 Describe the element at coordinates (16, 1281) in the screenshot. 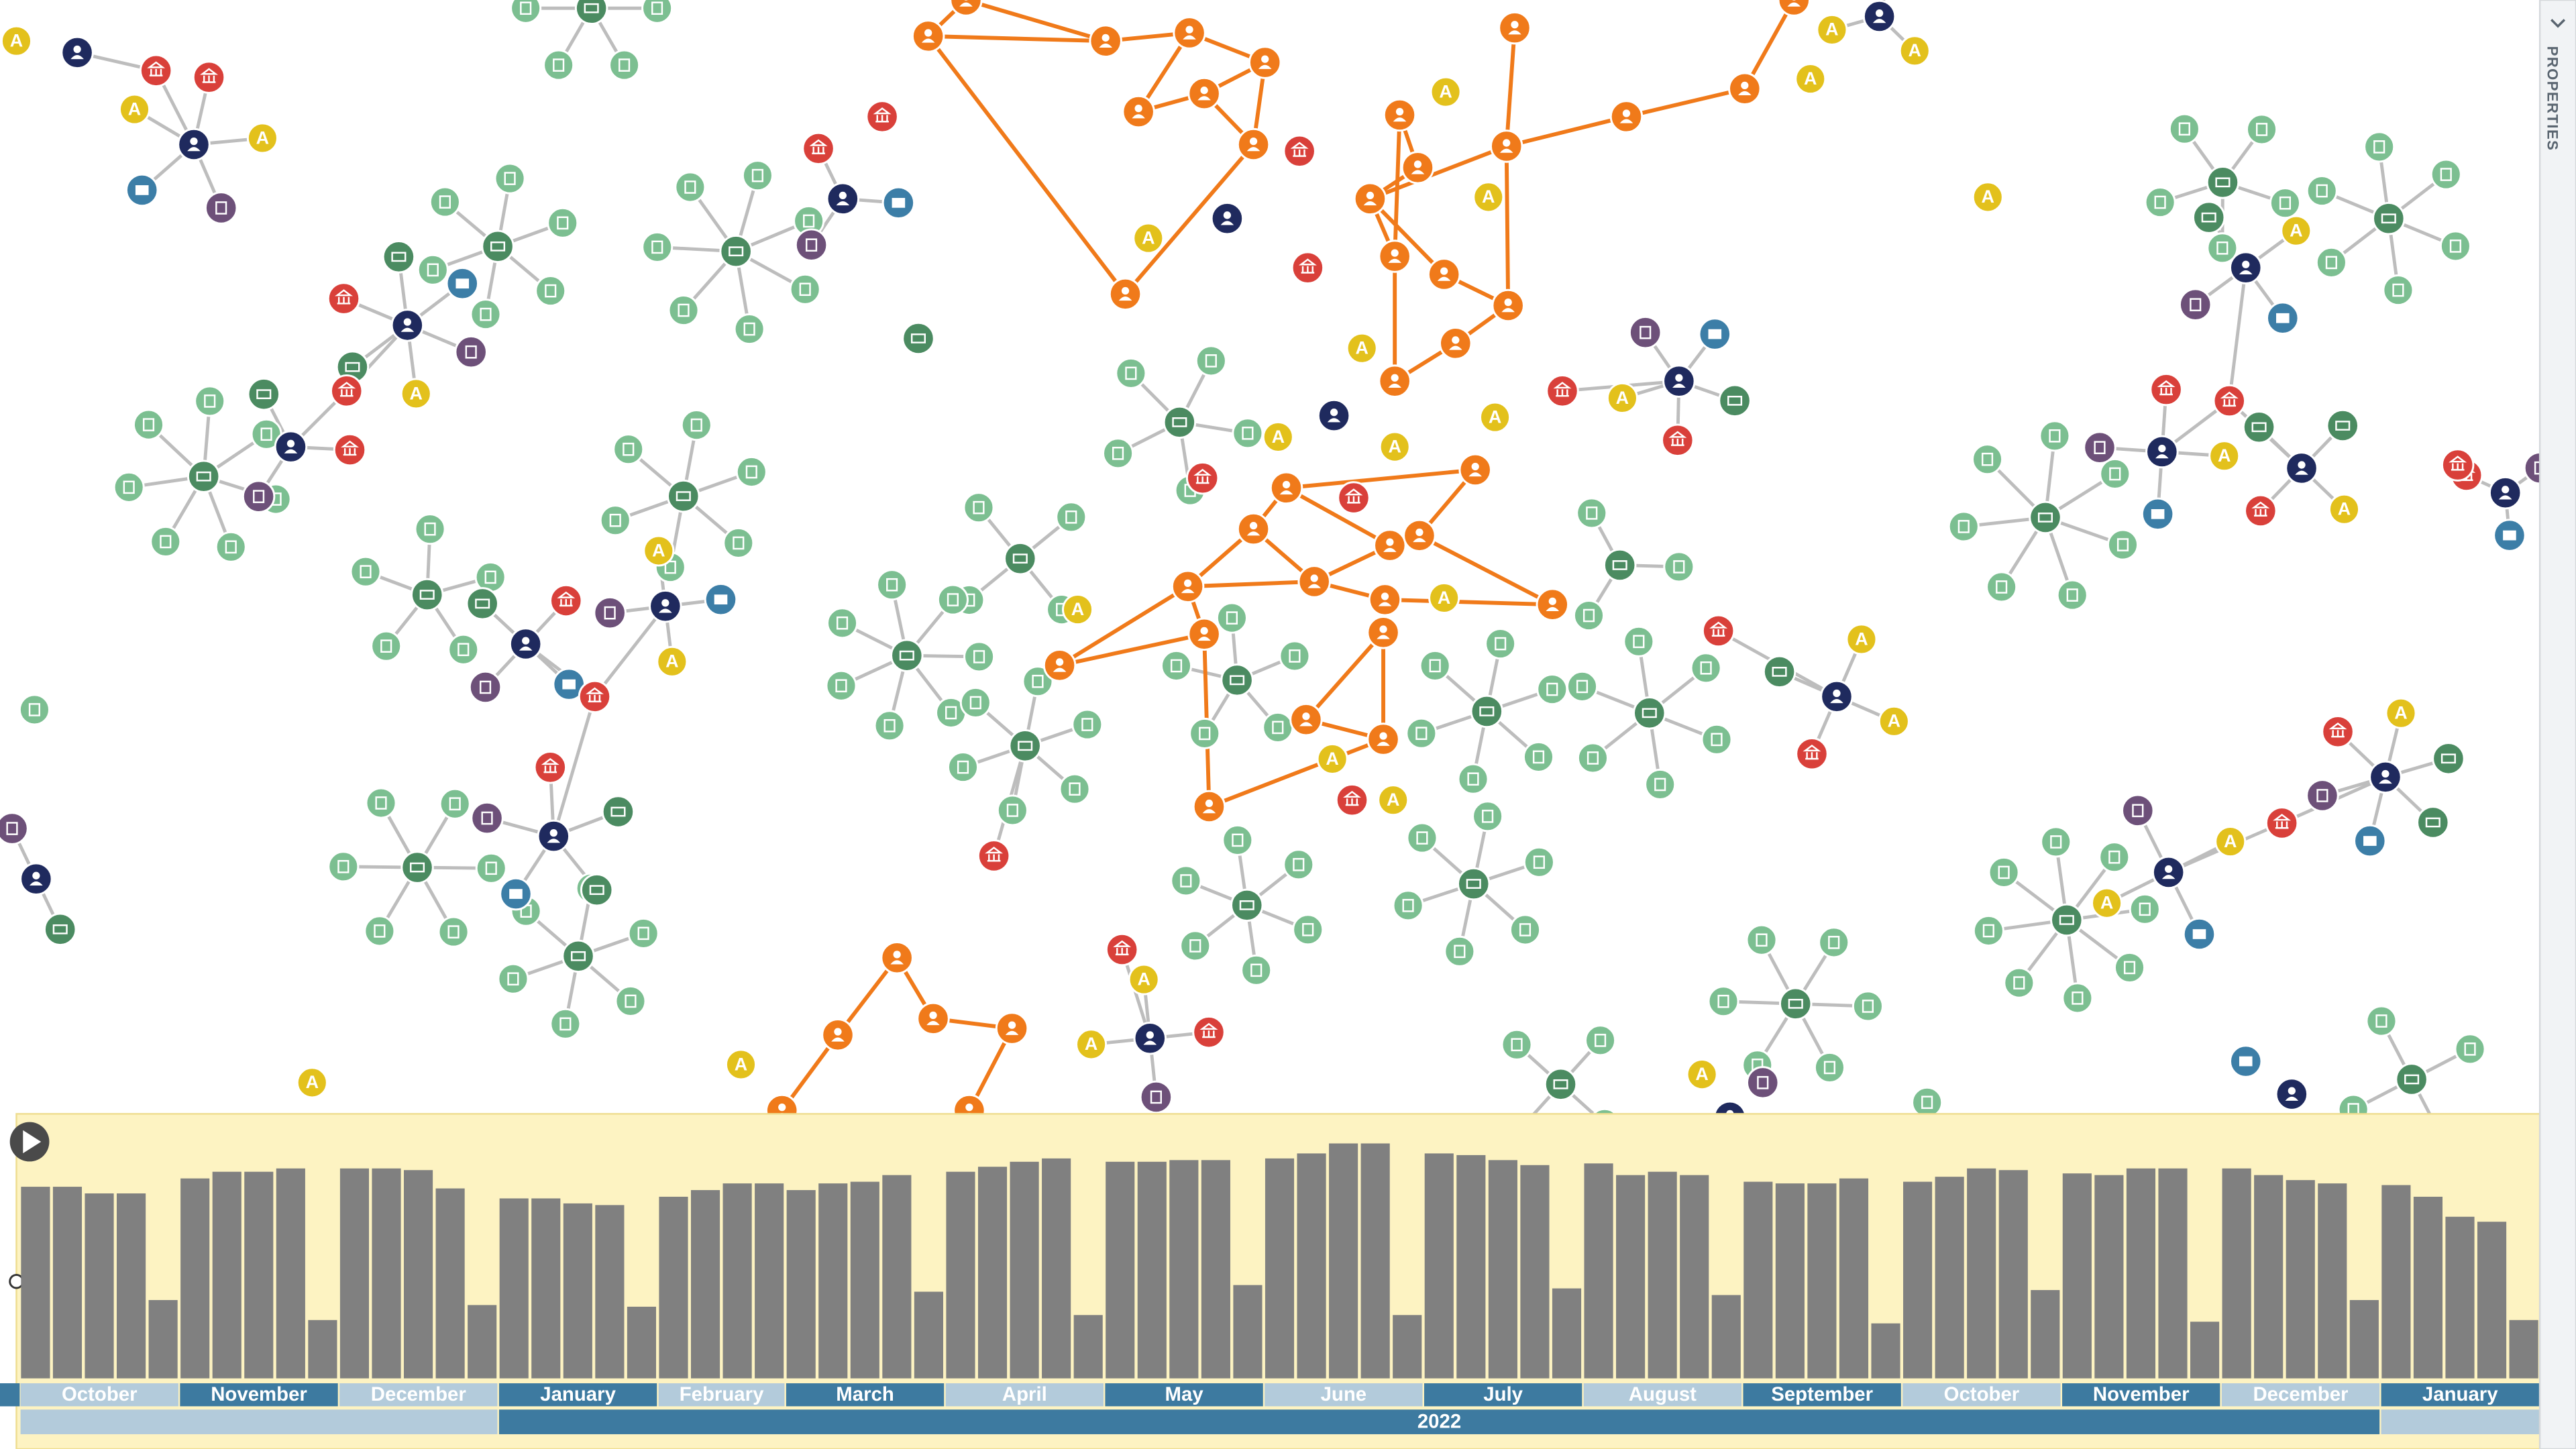

I see `range-handle` at that location.